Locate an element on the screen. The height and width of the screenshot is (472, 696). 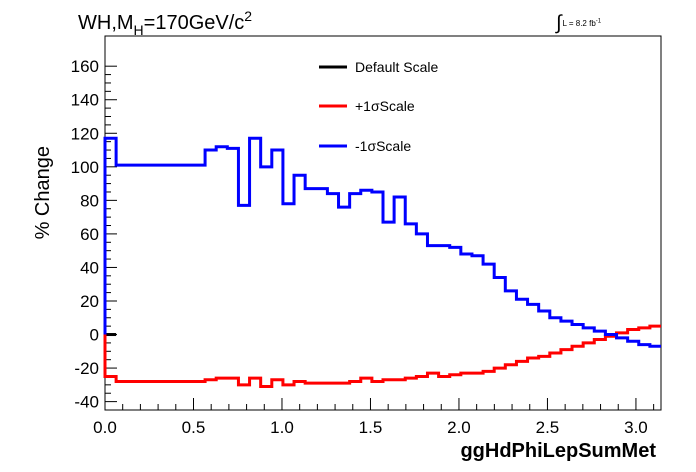
y-tick-label: 40 is located at coordinates (89, 267).